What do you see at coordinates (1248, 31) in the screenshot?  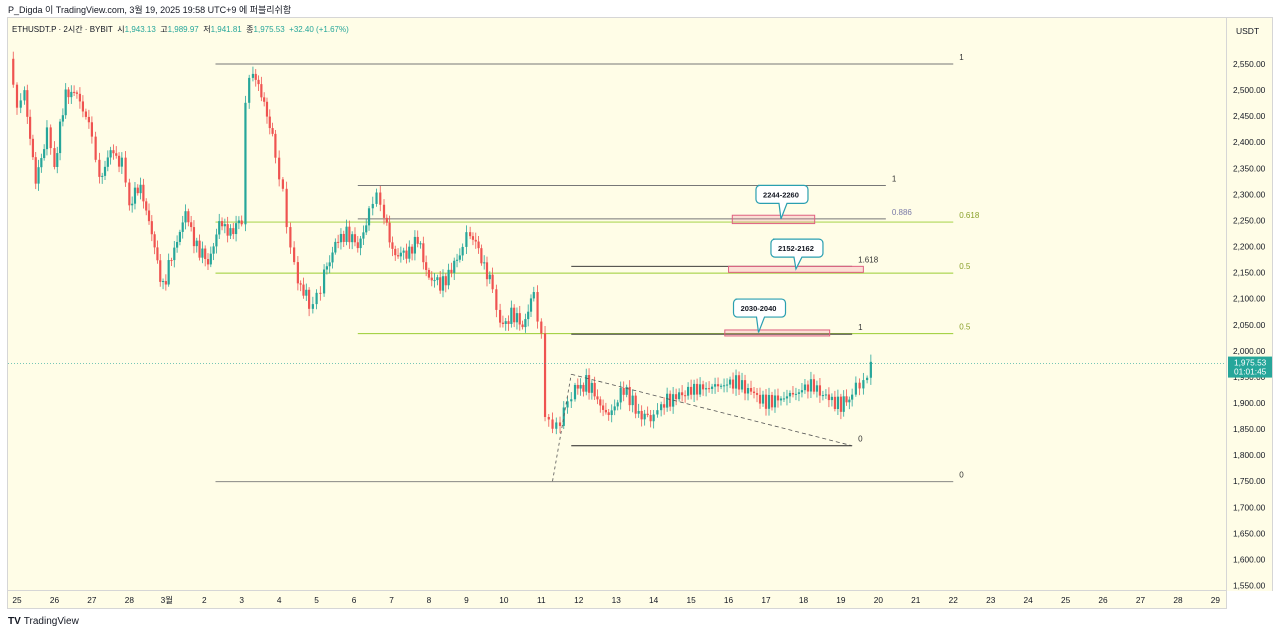 I see `currency-label: USDT` at bounding box center [1248, 31].